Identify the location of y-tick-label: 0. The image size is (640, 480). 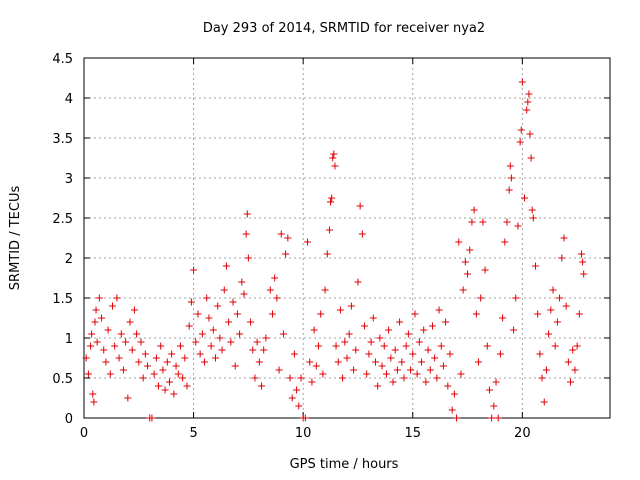
(69, 419).